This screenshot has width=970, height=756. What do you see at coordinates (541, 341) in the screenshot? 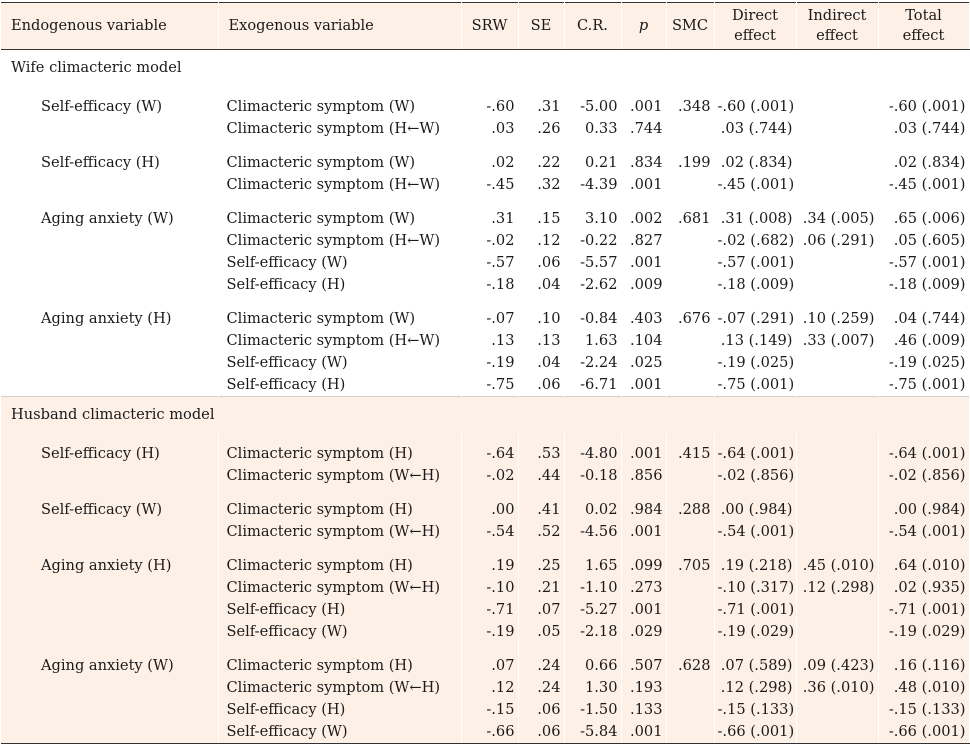
I see `se-cell: .13` at bounding box center [541, 341].